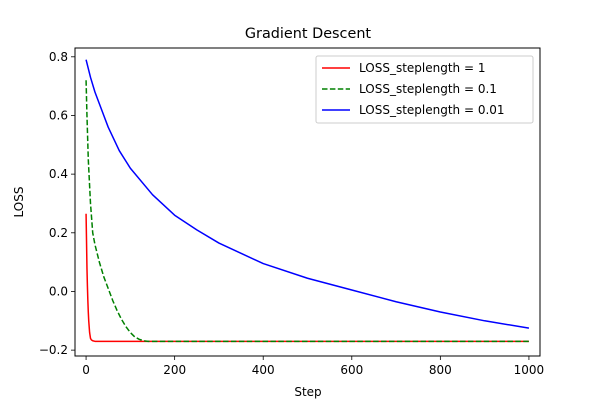 The image size is (600, 400). I want to click on y-tick-label: 0.4, so click(58, 174).